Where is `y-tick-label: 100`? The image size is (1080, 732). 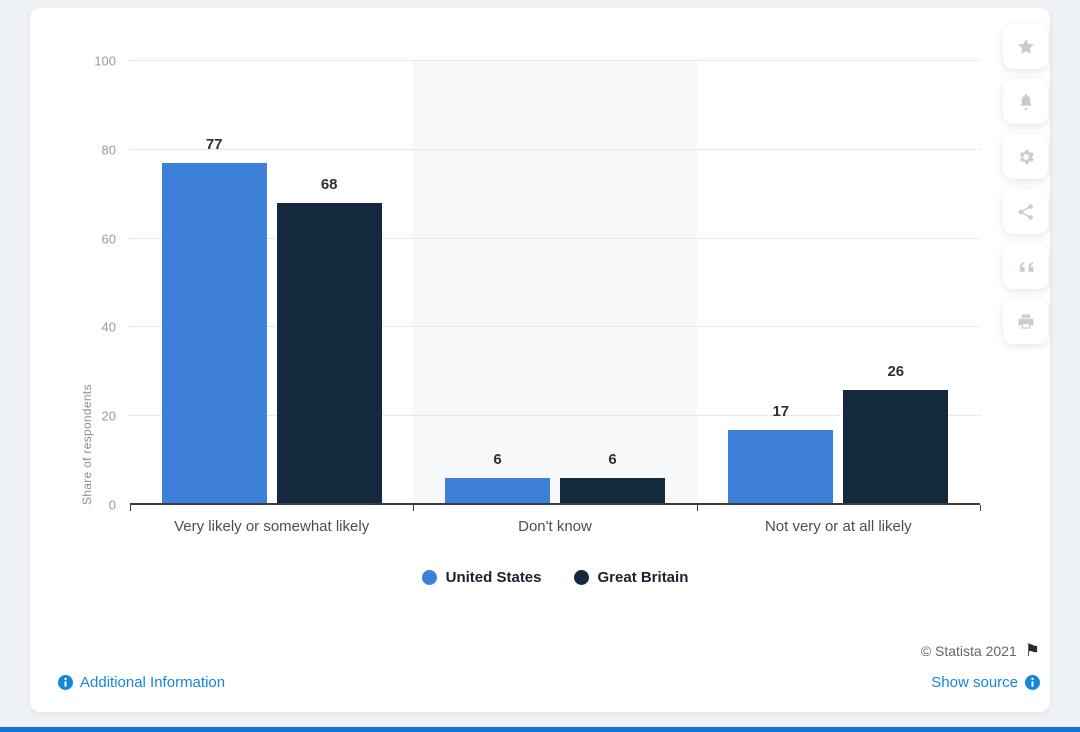 y-tick-label: 100 is located at coordinates (105, 61).